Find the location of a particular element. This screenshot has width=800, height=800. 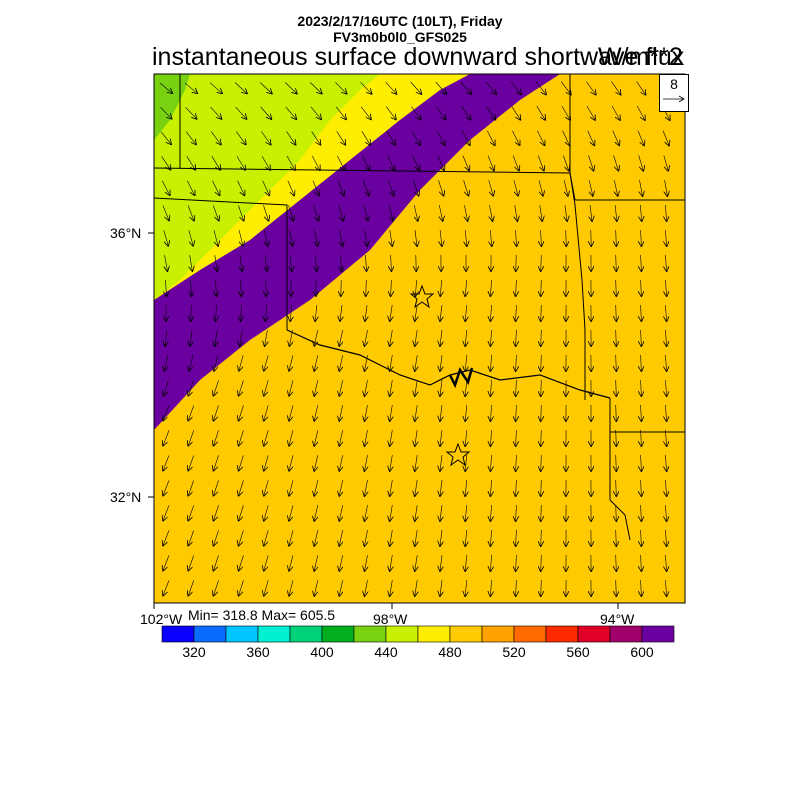

star-marker-south is located at coordinates (458, 454).